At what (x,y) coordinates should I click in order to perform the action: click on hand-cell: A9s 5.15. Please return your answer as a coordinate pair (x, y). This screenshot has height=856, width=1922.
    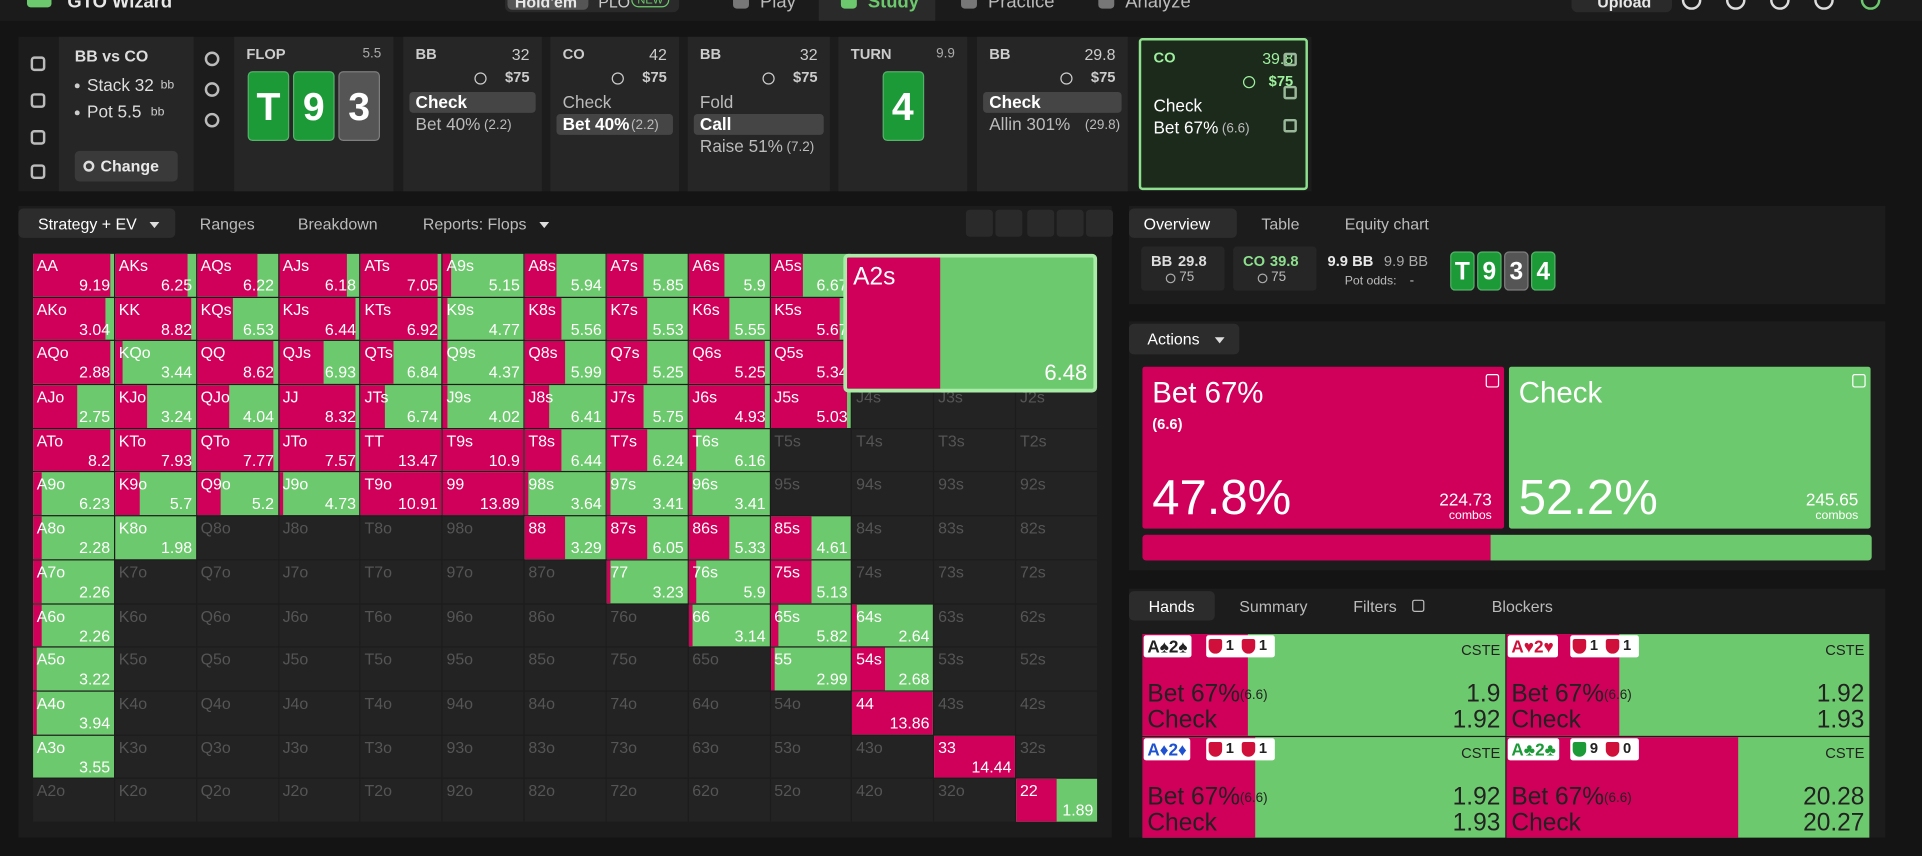
    Looking at the image, I should click on (483, 275).